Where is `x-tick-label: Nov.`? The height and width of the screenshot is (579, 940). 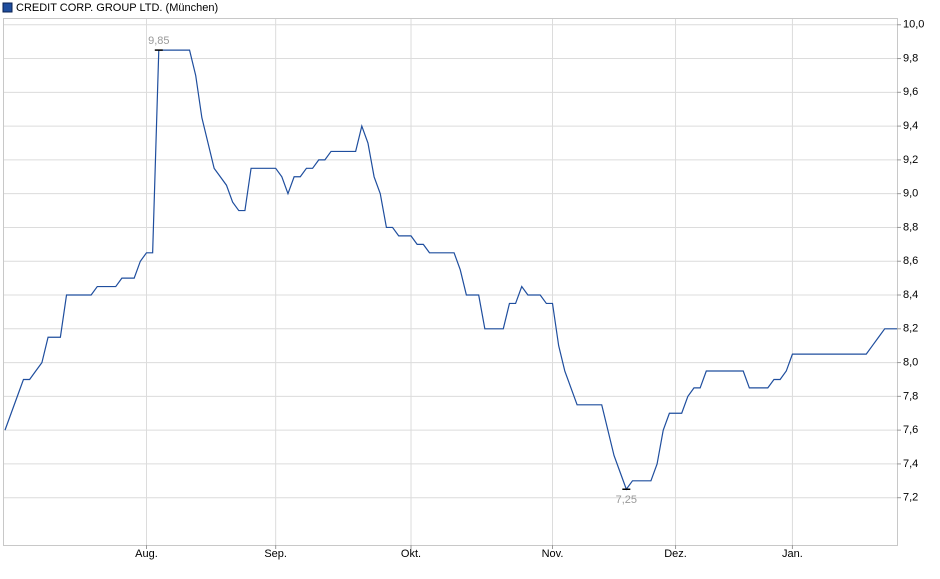 x-tick-label: Nov. is located at coordinates (553, 554).